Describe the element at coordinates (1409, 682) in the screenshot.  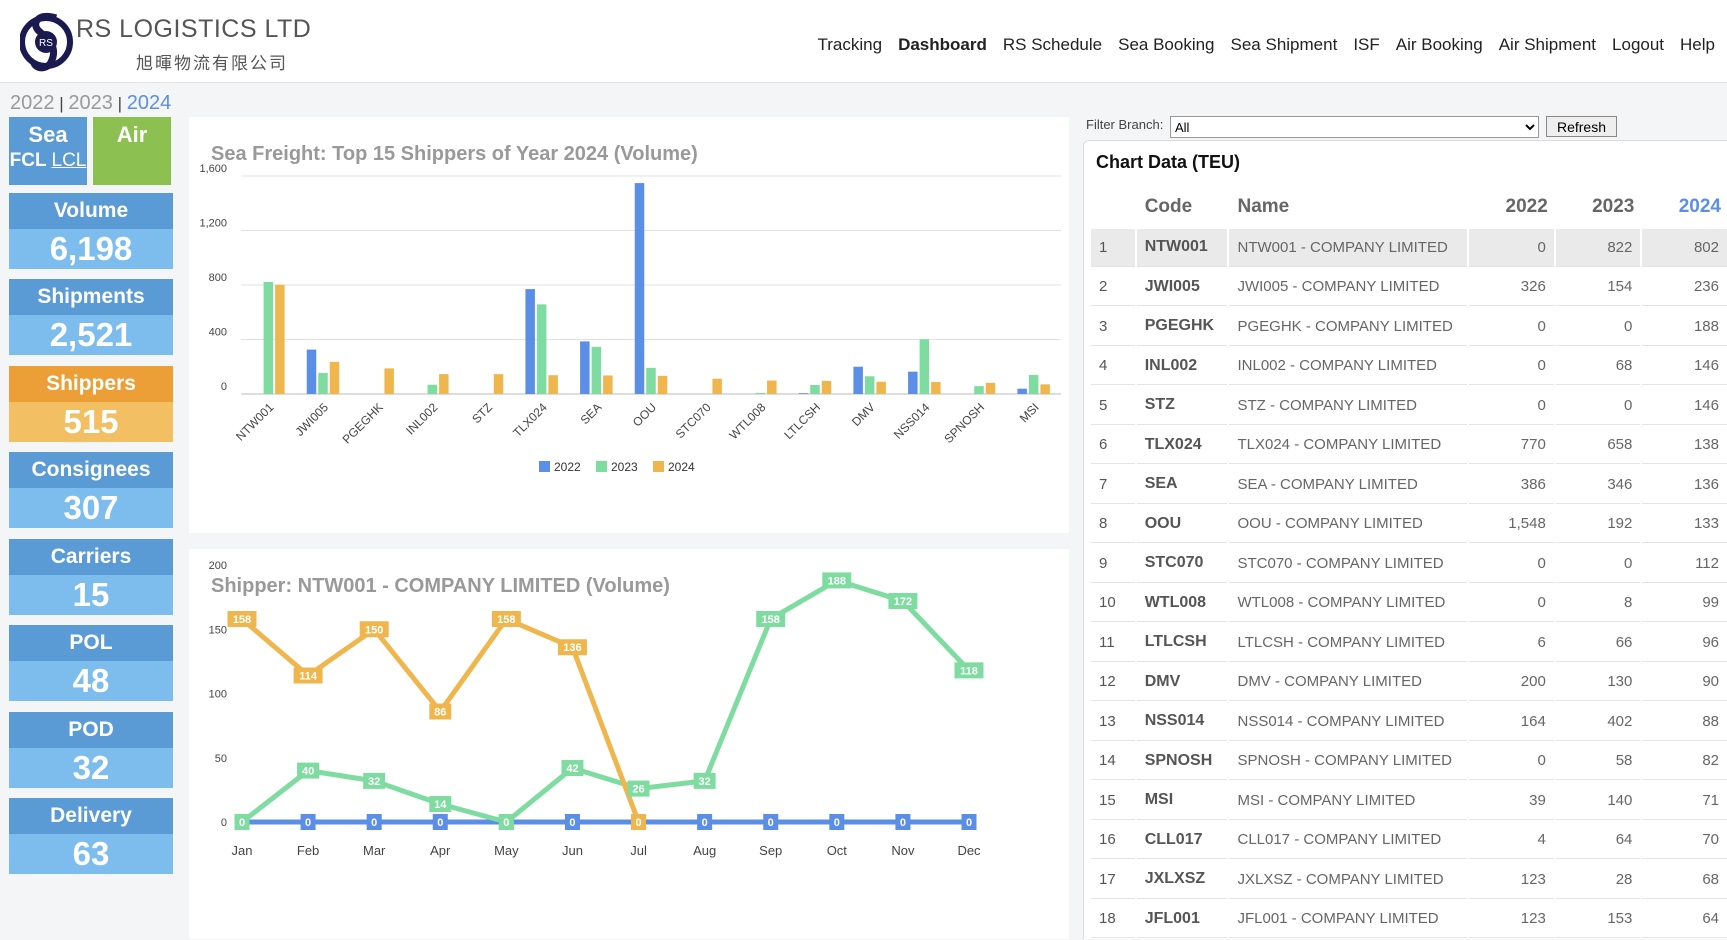
I see `table-row: 12 DMV DMV - COMPANY LIMITED 200 130 90` at that location.